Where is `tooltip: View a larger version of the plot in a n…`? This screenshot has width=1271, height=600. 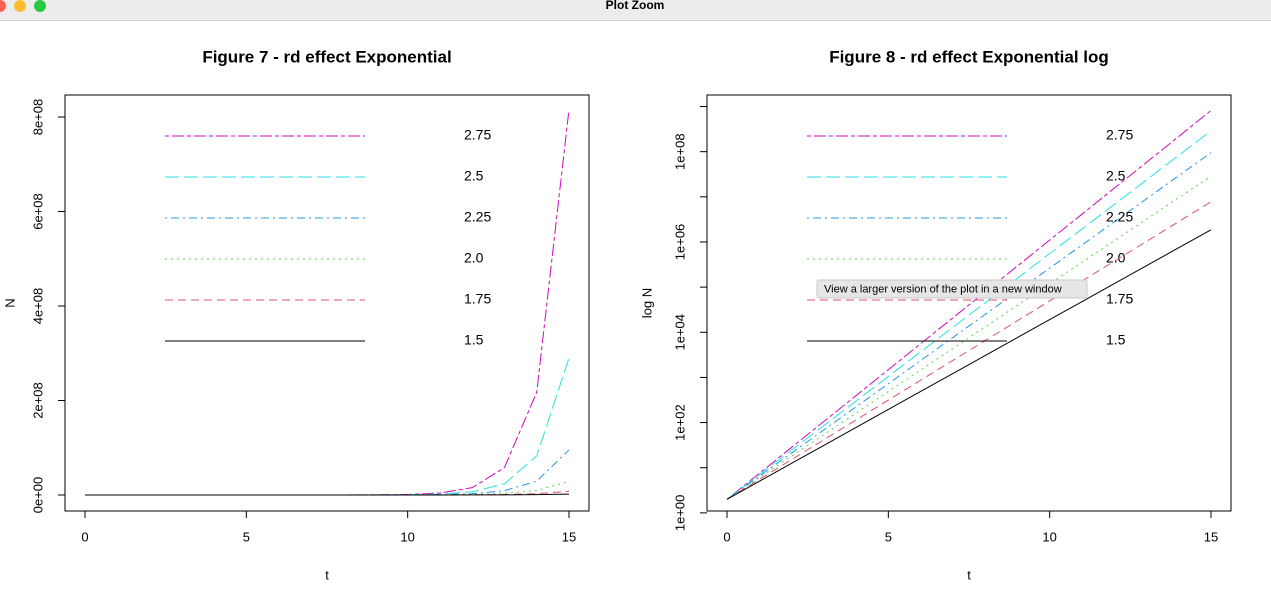
tooltip: View a larger version of the plot in a n… is located at coordinates (952, 289).